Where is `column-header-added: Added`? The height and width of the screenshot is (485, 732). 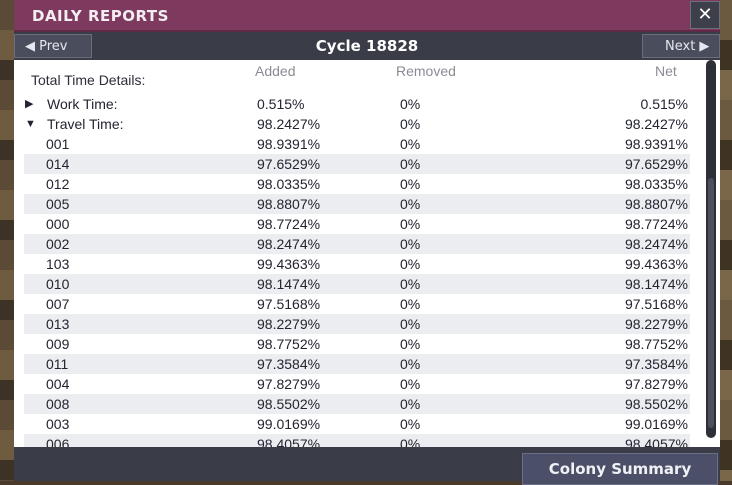
column-header-added: Added is located at coordinates (275, 71).